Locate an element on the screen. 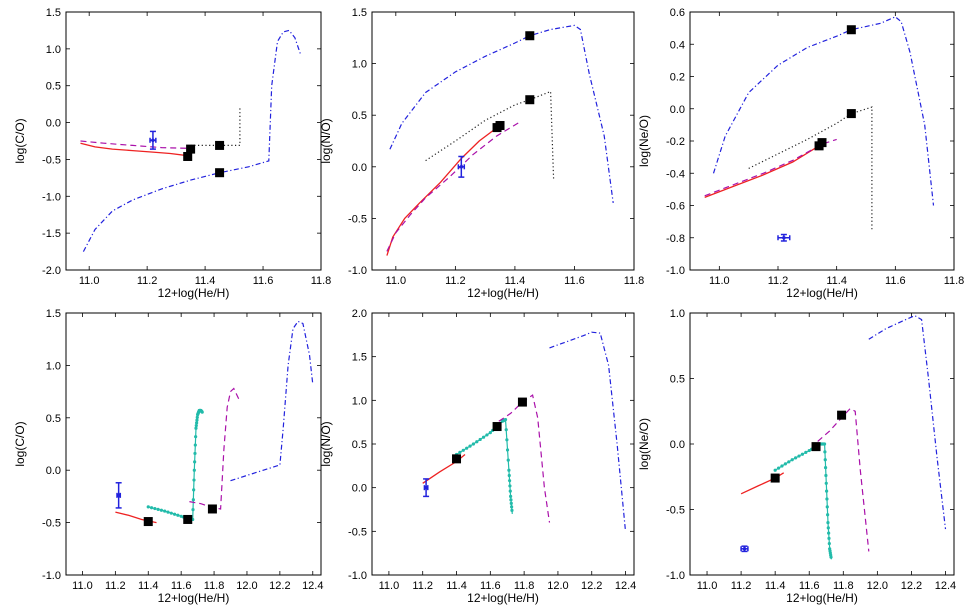  y-tick-label: -2.0 is located at coordinates (51, 271).